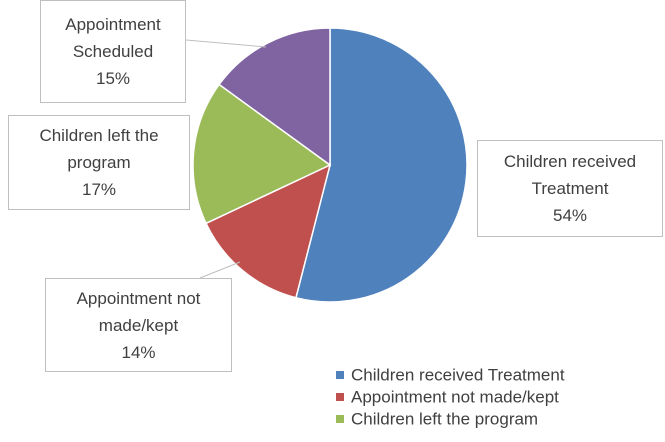 This screenshot has width=665, height=442. What do you see at coordinates (570, 175) in the screenshot?
I see `data-label-category: Children received Treatment` at bounding box center [570, 175].